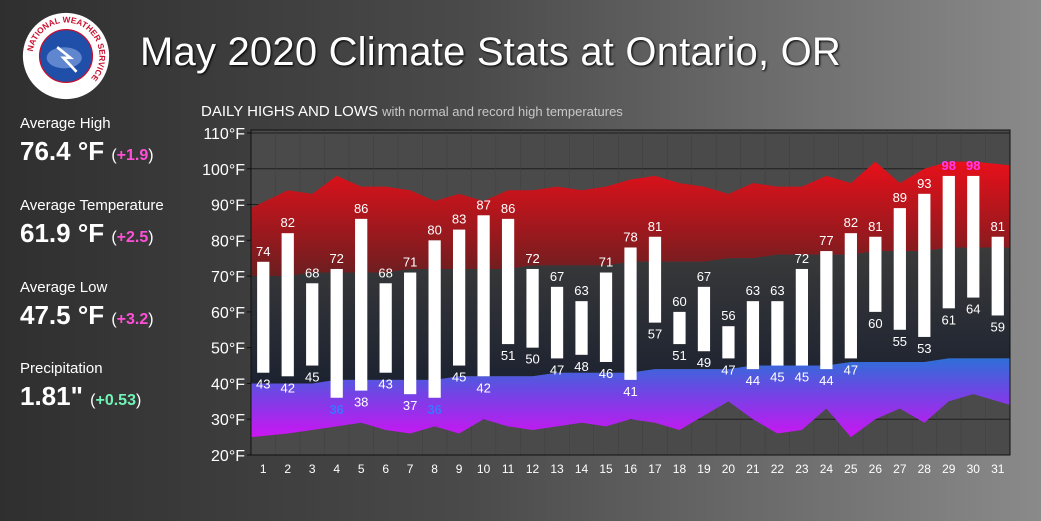  What do you see at coordinates (287, 222) in the screenshot?
I see `high-label: 82` at bounding box center [287, 222].